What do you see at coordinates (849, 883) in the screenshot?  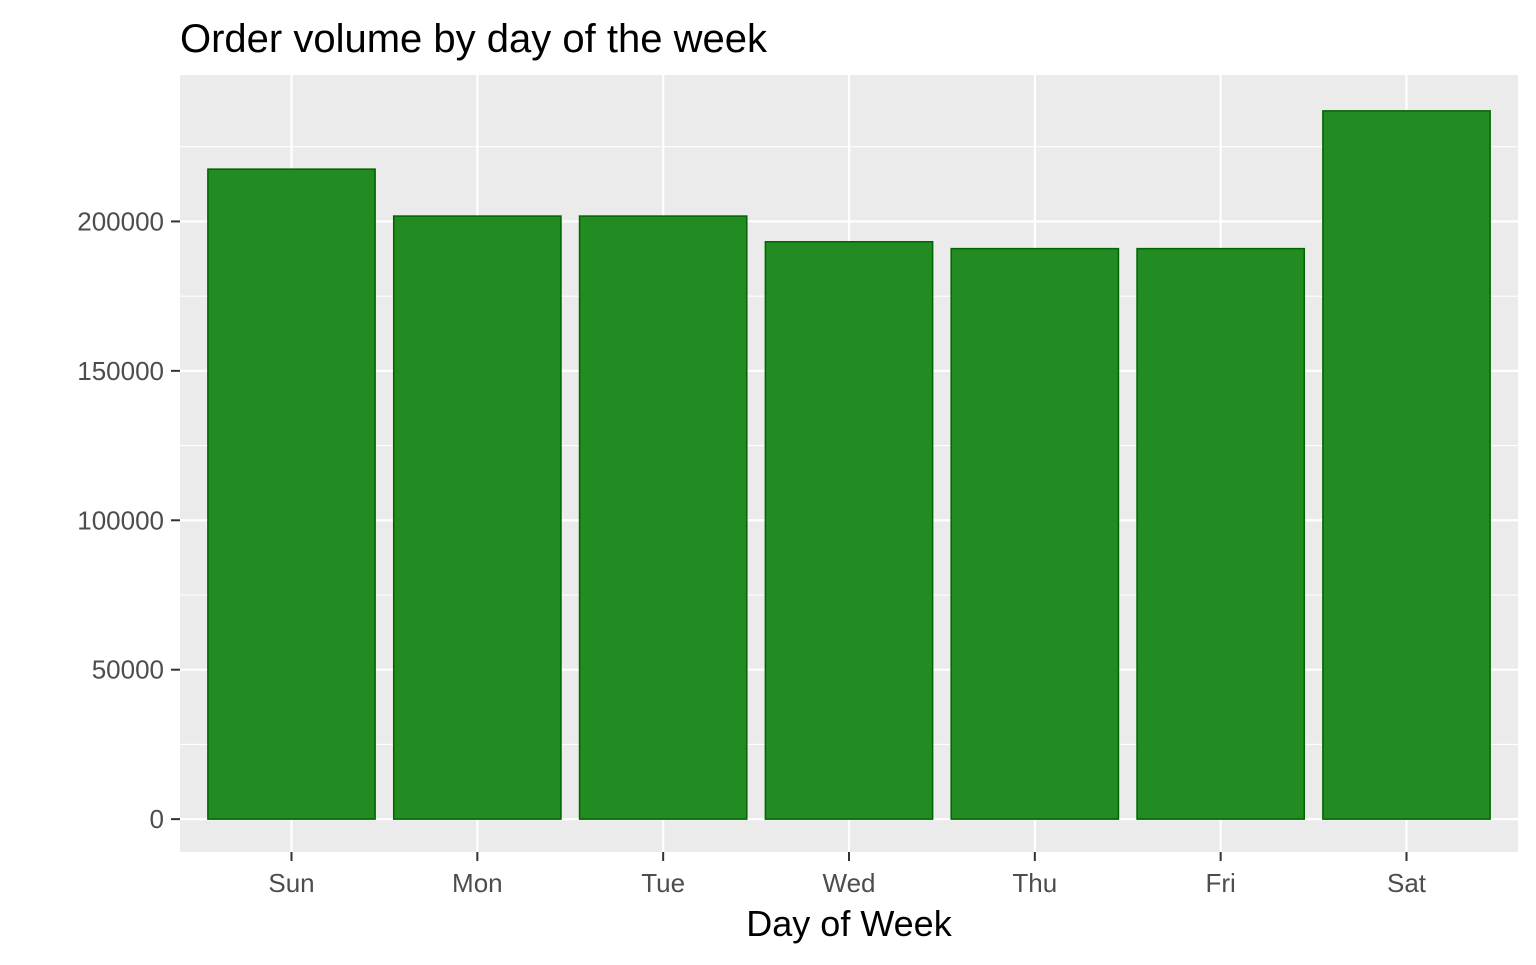 I see `x-tick-label: Wed` at bounding box center [849, 883].